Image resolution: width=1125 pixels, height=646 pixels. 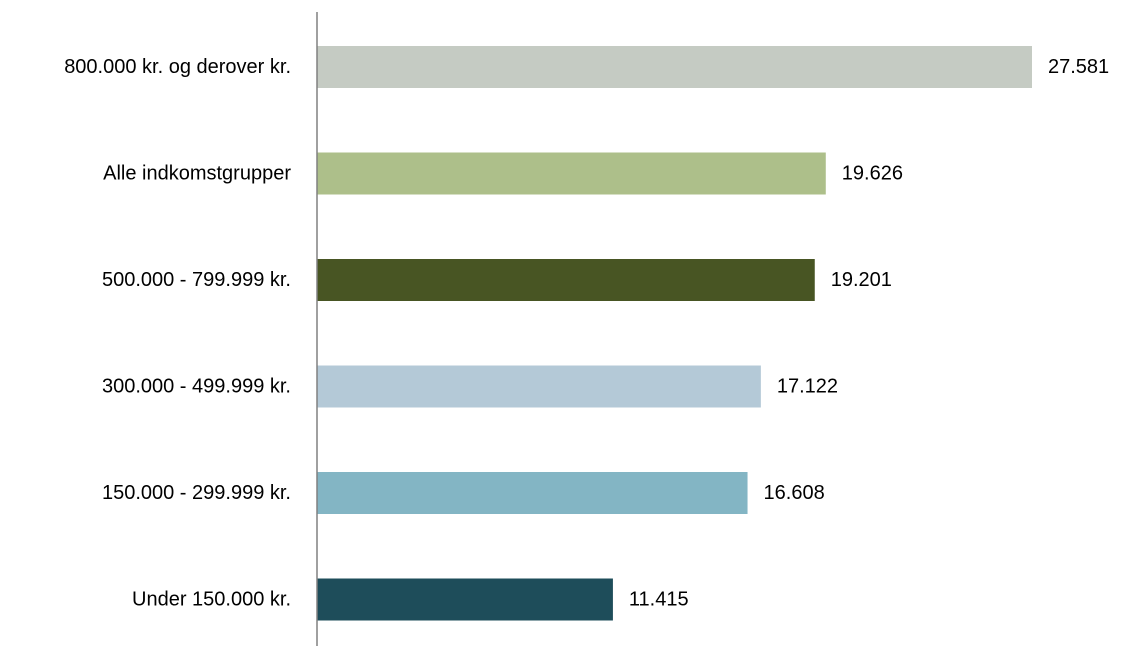 I want to click on value-label-2: 19.201, so click(x=861, y=280).